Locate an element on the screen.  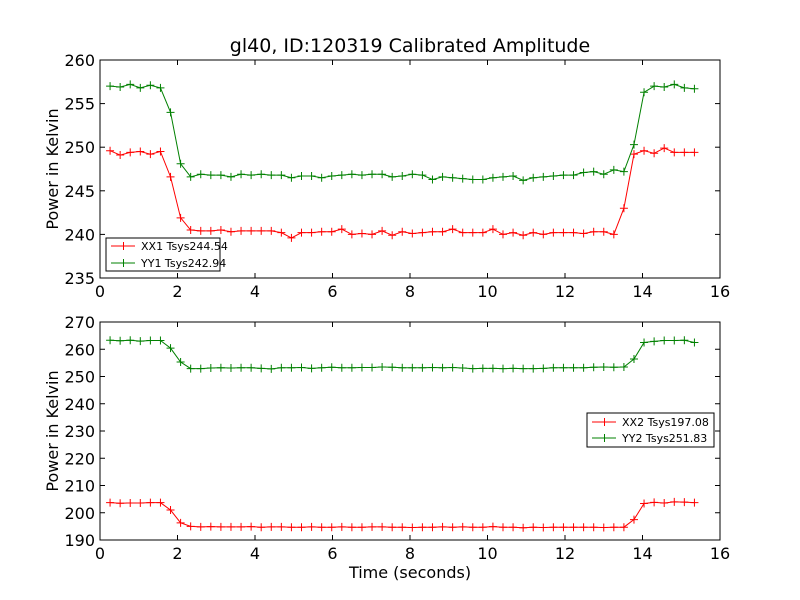
top-chart-legend: XX1 Tsys244.54 YY1 Tsys242.94 is located at coordinates (166, 254).